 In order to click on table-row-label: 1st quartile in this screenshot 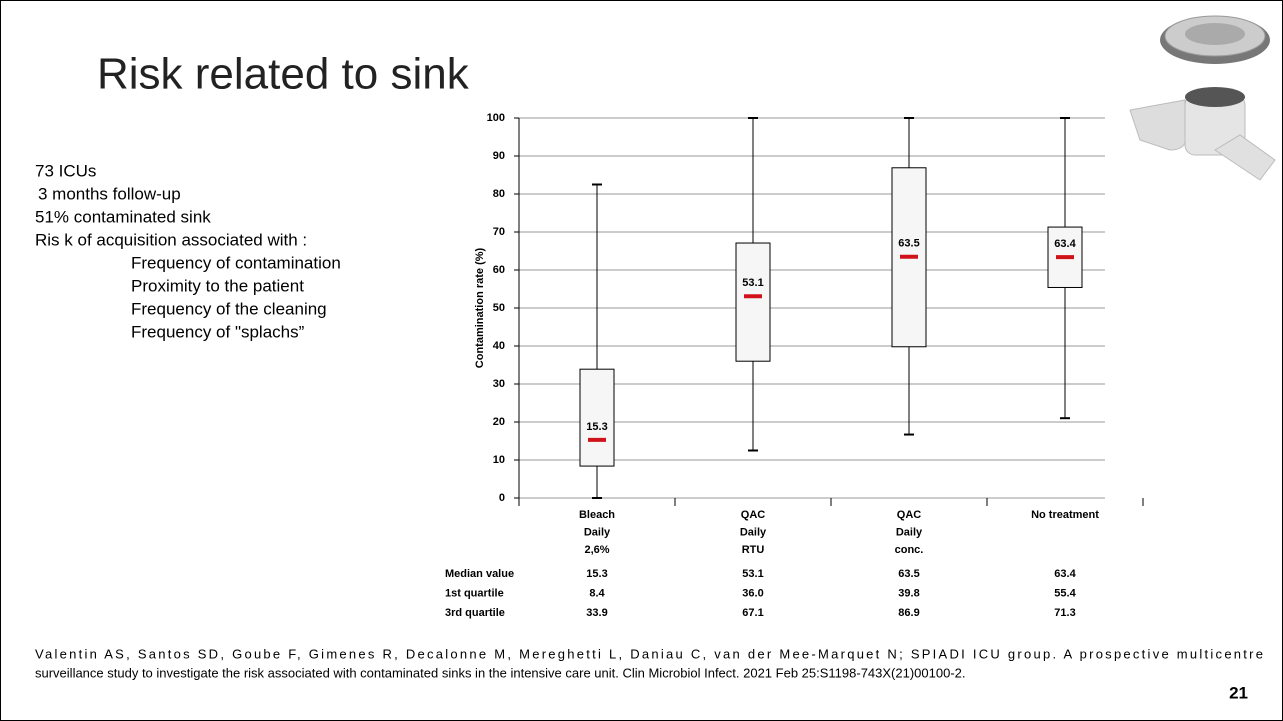, I will do `click(474, 593)`.